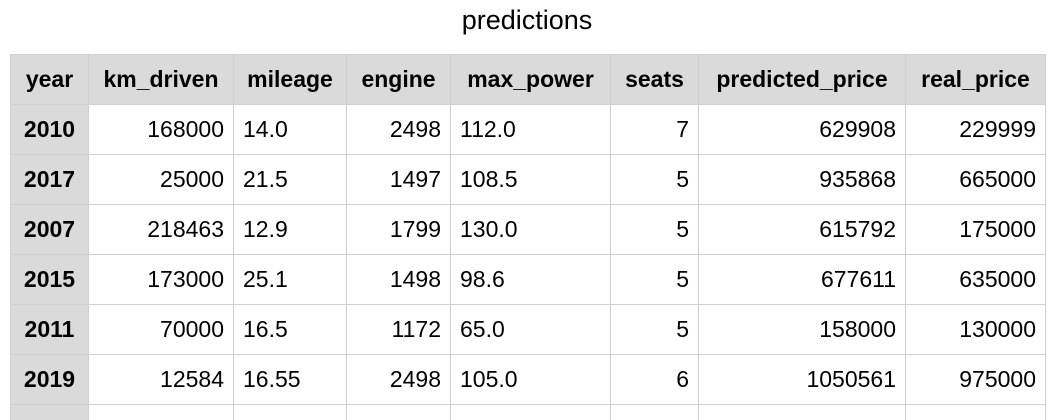 Image resolution: width=1054 pixels, height=420 pixels. What do you see at coordinates (49, 179) in the screenshot?
I see `year-cell: 2017` at bounding box center [49, 179].